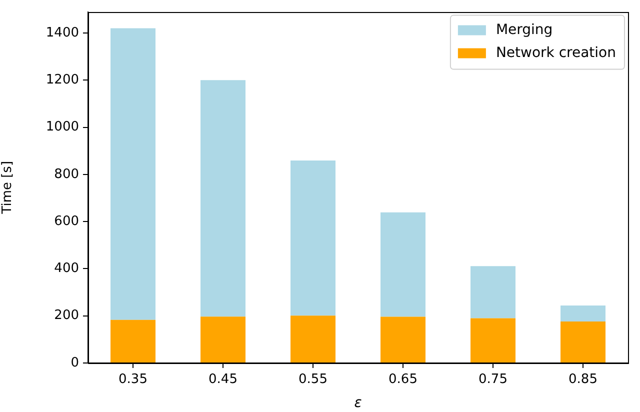  Describe the element at coordinates (524, 30) in the screenshot. I see `legend-label: Merging` at that location.